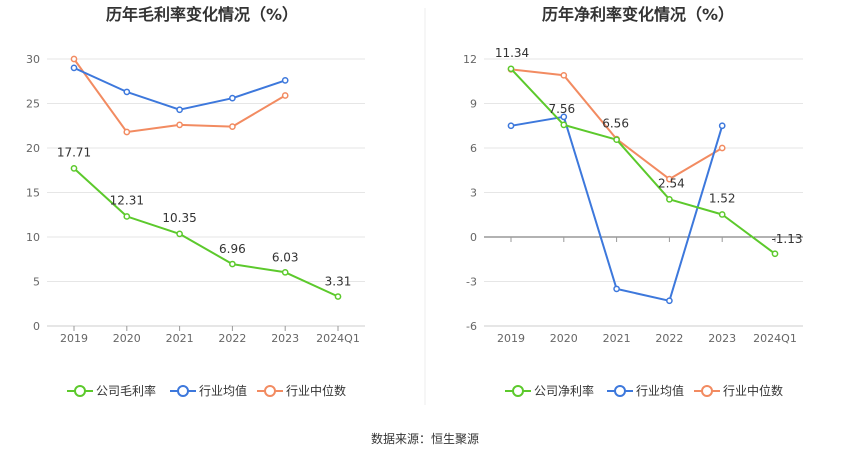  What do you see at coordinates (338, 338) in the screenshot?
I see `gross-x-tick-label: 2024Q1` at bounding box center [338, 338].